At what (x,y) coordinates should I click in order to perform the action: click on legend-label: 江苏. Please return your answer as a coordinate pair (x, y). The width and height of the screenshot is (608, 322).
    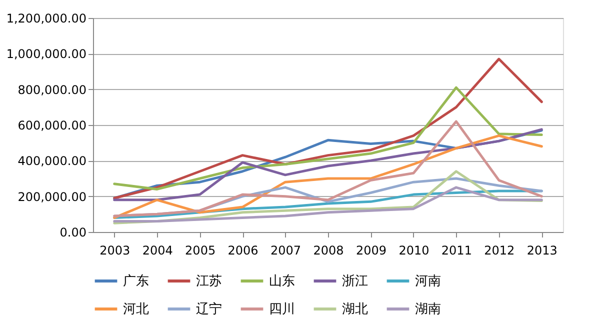
    Looking at the image, I should click on (209, 281).